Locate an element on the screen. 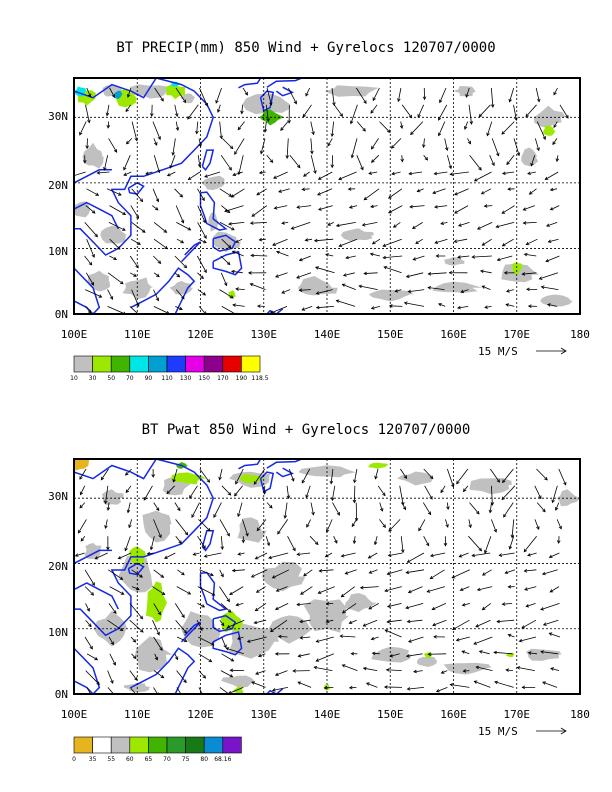 This screenshot has height=792, width=612. colorbar-label: 10 is located at coordinates (74, 378).